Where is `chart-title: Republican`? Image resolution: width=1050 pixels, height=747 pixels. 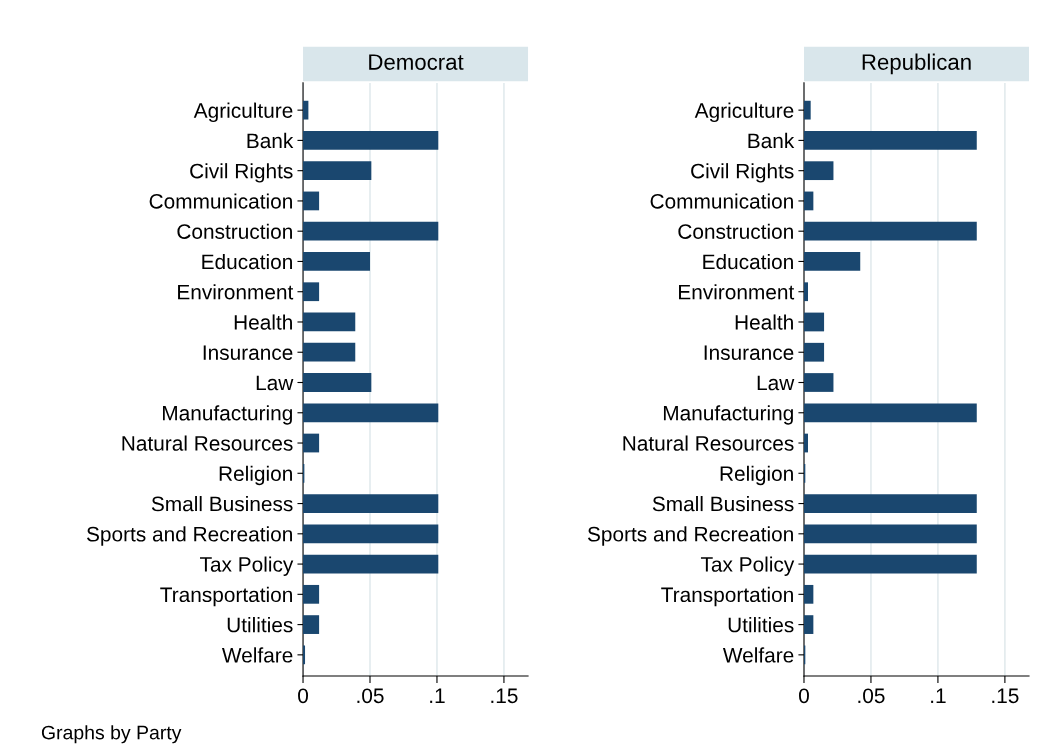
chart-title: Republican is located at coordinates (916, 64).